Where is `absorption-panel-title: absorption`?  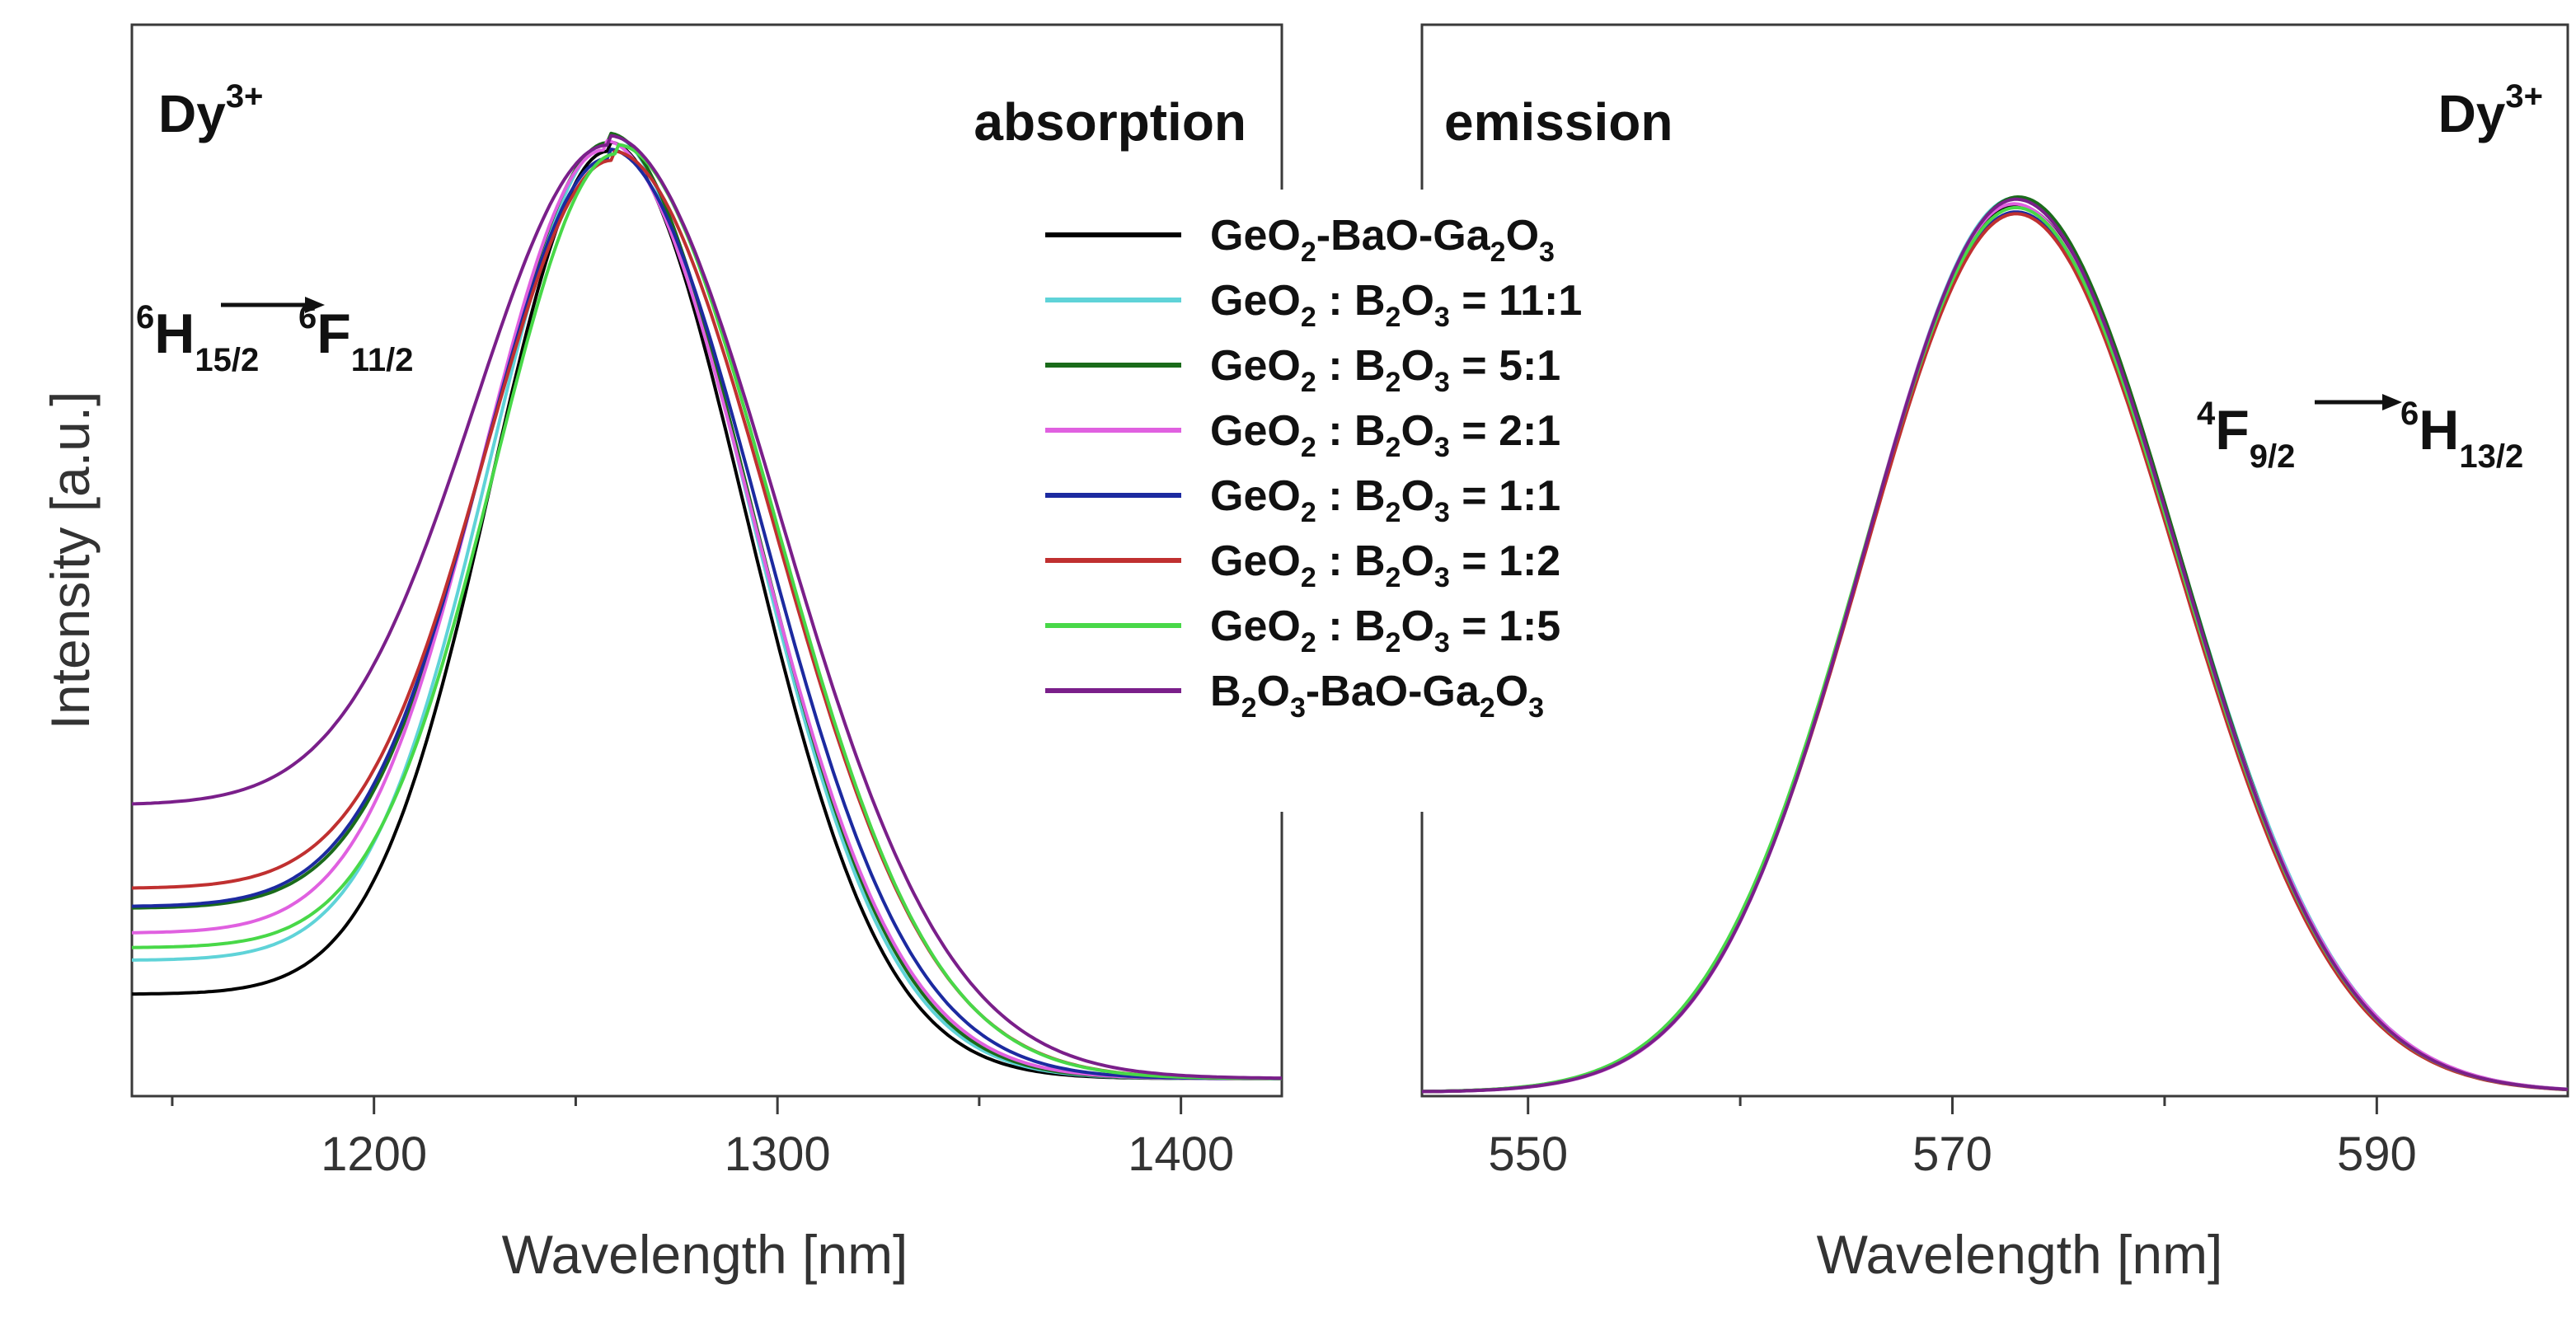
absorption-panel-title: absorption is located at coordinates (1110, 122).